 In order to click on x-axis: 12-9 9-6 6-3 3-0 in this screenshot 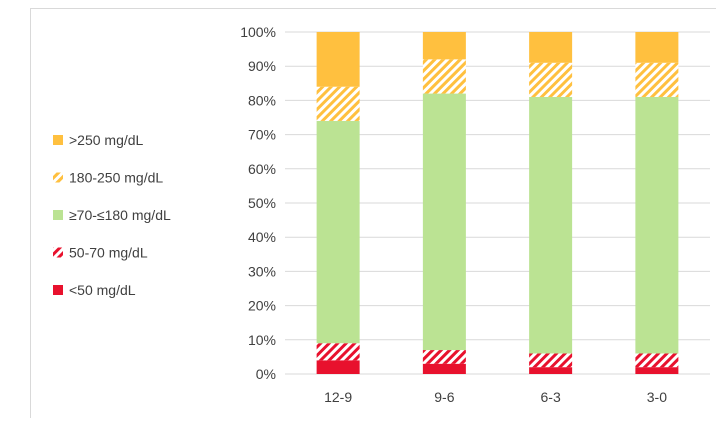, I will do `click(495, 397)`.